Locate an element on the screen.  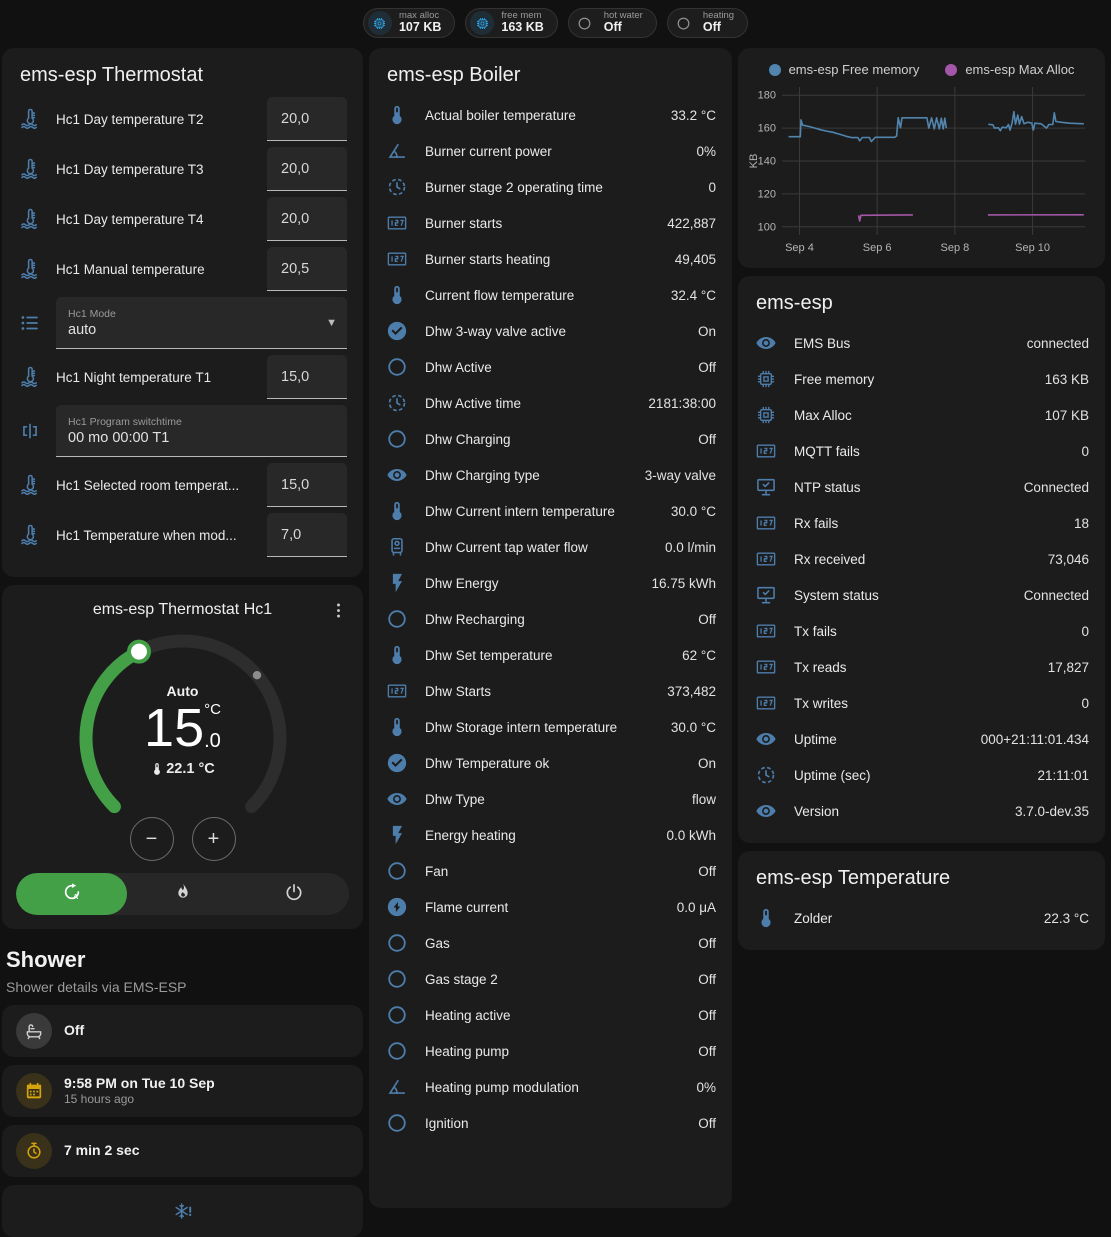
entity-row: Dhw Temperature ok On is located at coordinates (550, 763).